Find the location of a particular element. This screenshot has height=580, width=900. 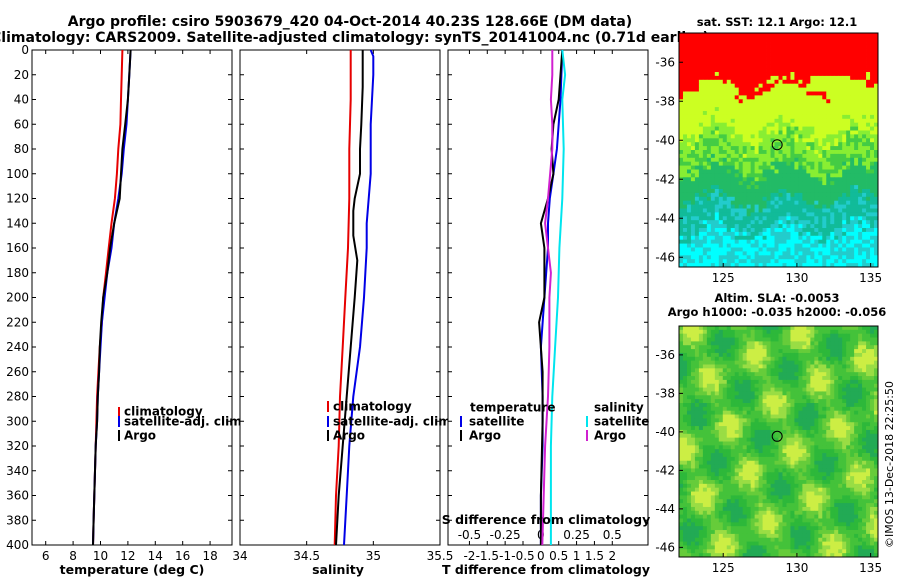

salinity-series is located at coordinates (354, 297).